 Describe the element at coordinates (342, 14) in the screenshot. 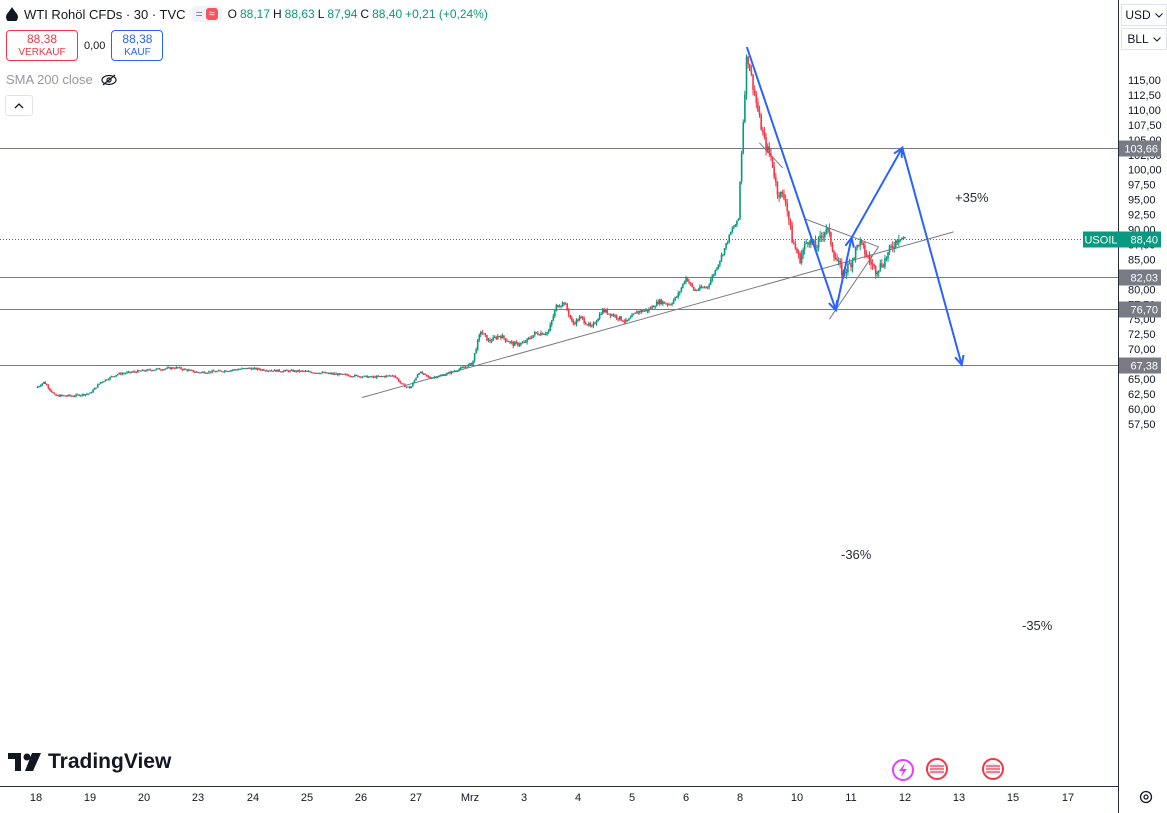

I see `low-value: 87,94` at that location.